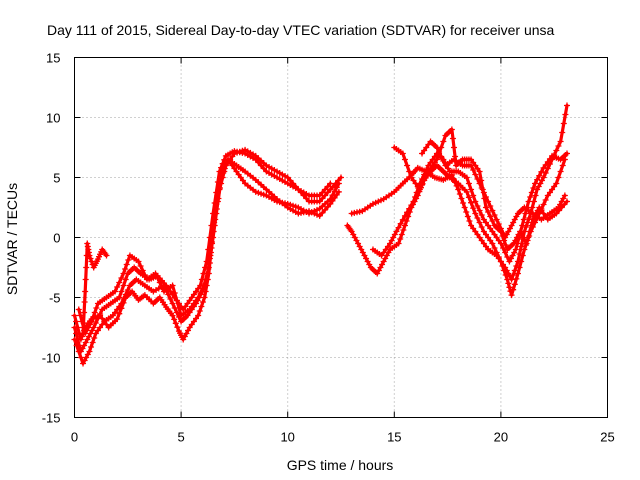 The width and height of the screenshot is (640, 480). I want to click on series-track-i, so click(493, 189).